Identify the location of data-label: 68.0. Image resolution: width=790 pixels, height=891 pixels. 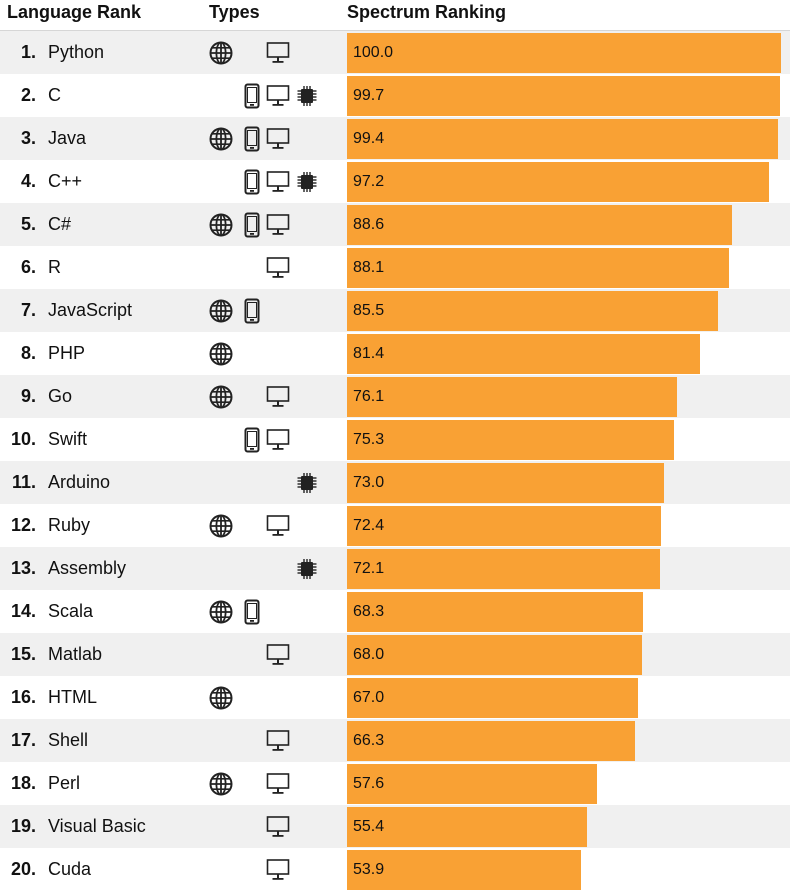
(369, 654).